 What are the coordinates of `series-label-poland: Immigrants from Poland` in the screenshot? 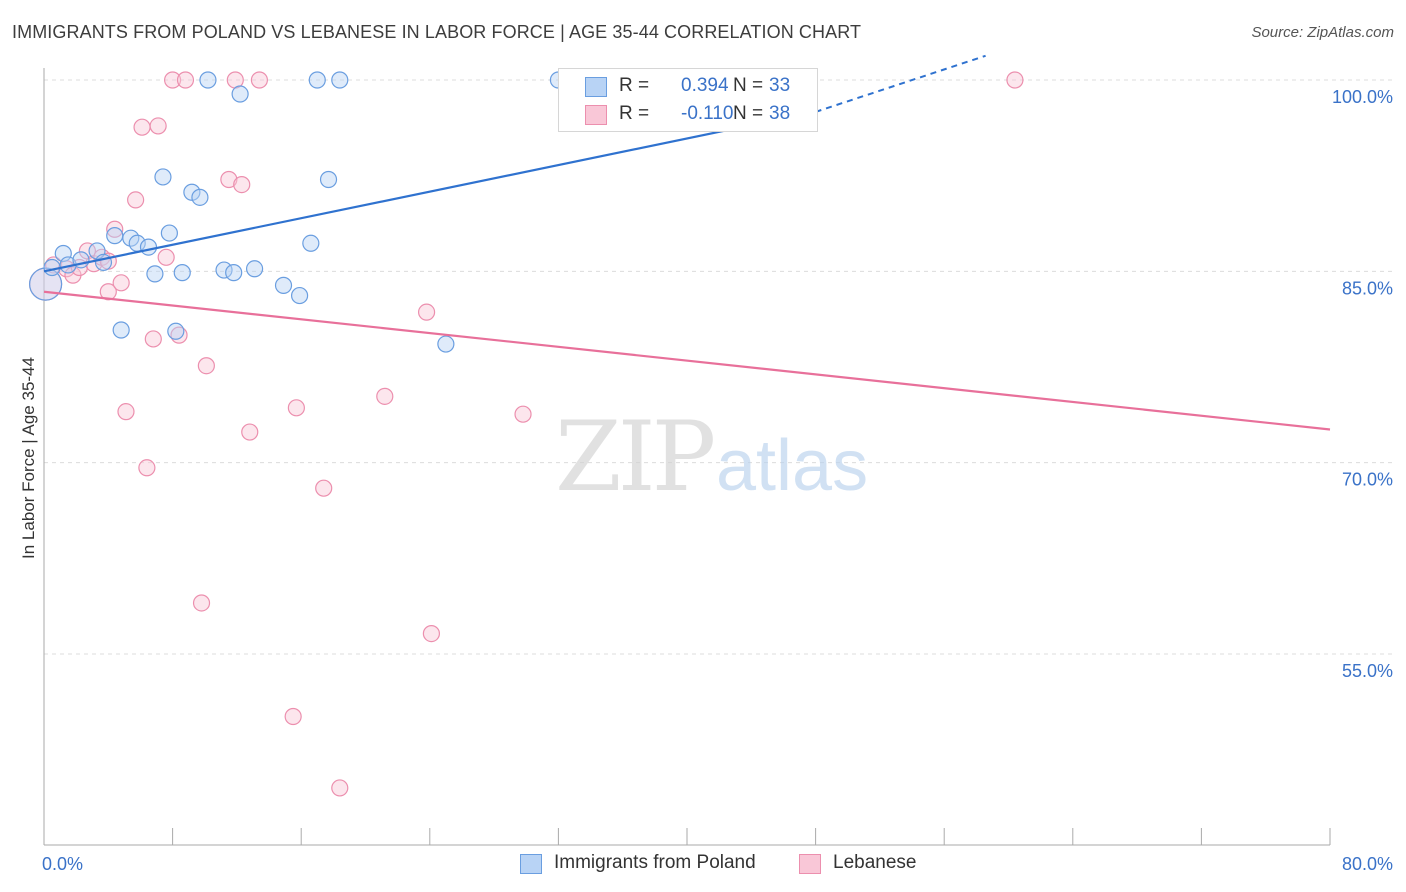 It's located at (655, 862).